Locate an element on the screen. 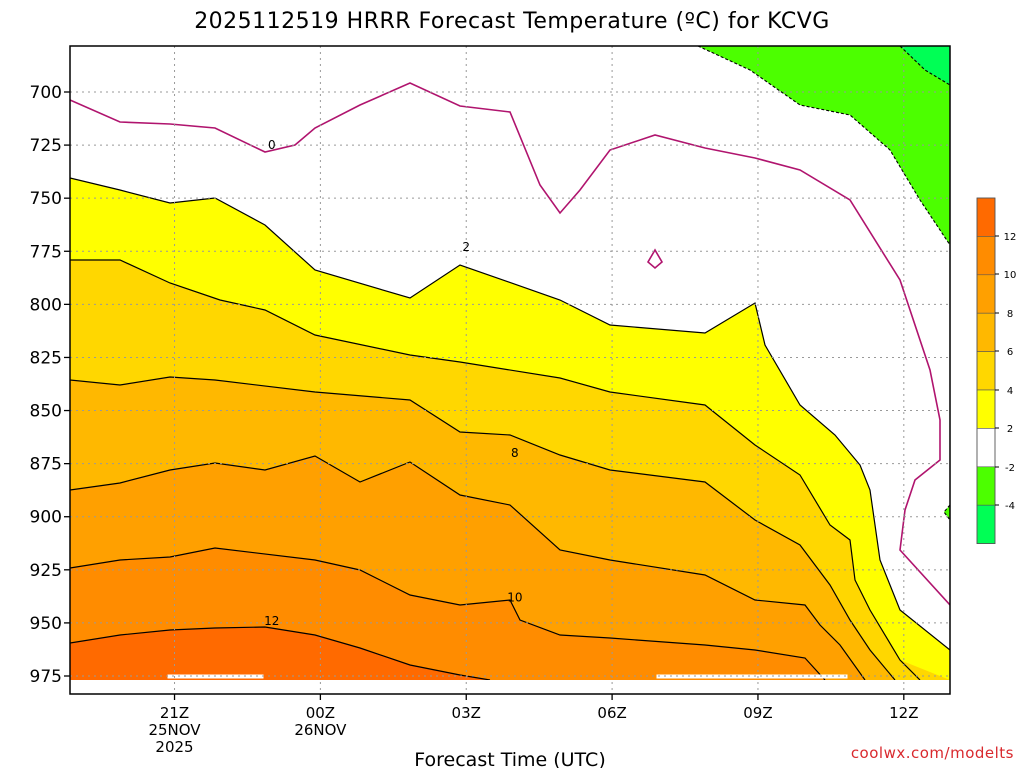  x-tick-label: 21Z is located at coordinates (174, 713).